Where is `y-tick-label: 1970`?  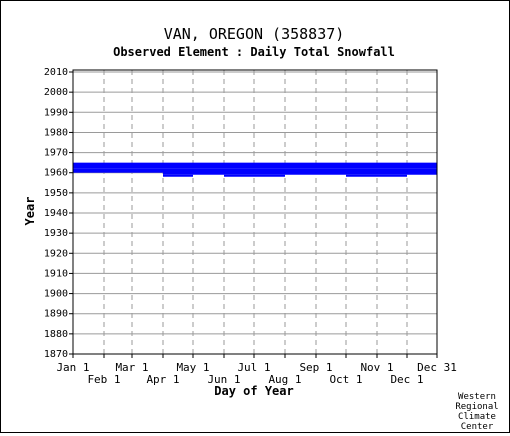 y-tick-label: 1970 is located at coordinates (56, 153).